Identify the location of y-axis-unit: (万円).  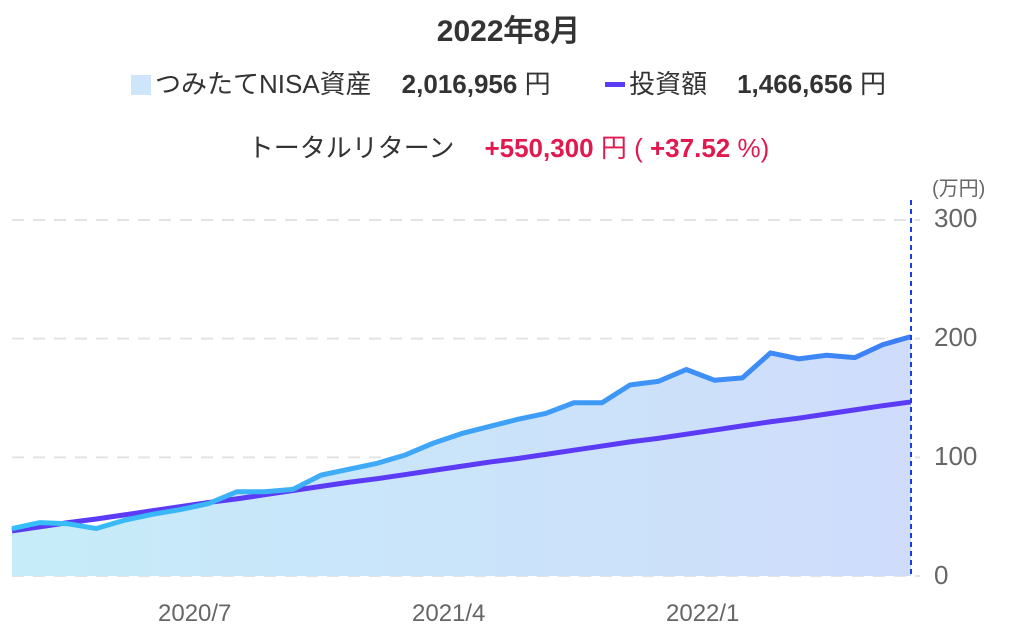
(959, 189).